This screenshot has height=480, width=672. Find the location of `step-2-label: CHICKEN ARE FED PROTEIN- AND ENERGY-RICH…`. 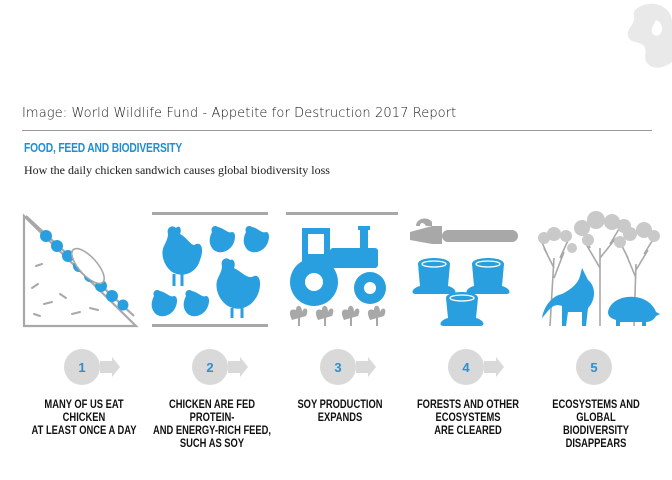

step-2-label: CHICKEN ARE FED PROTEIN- AND ENERGY-RICH… is located at coordinates (212, 424).